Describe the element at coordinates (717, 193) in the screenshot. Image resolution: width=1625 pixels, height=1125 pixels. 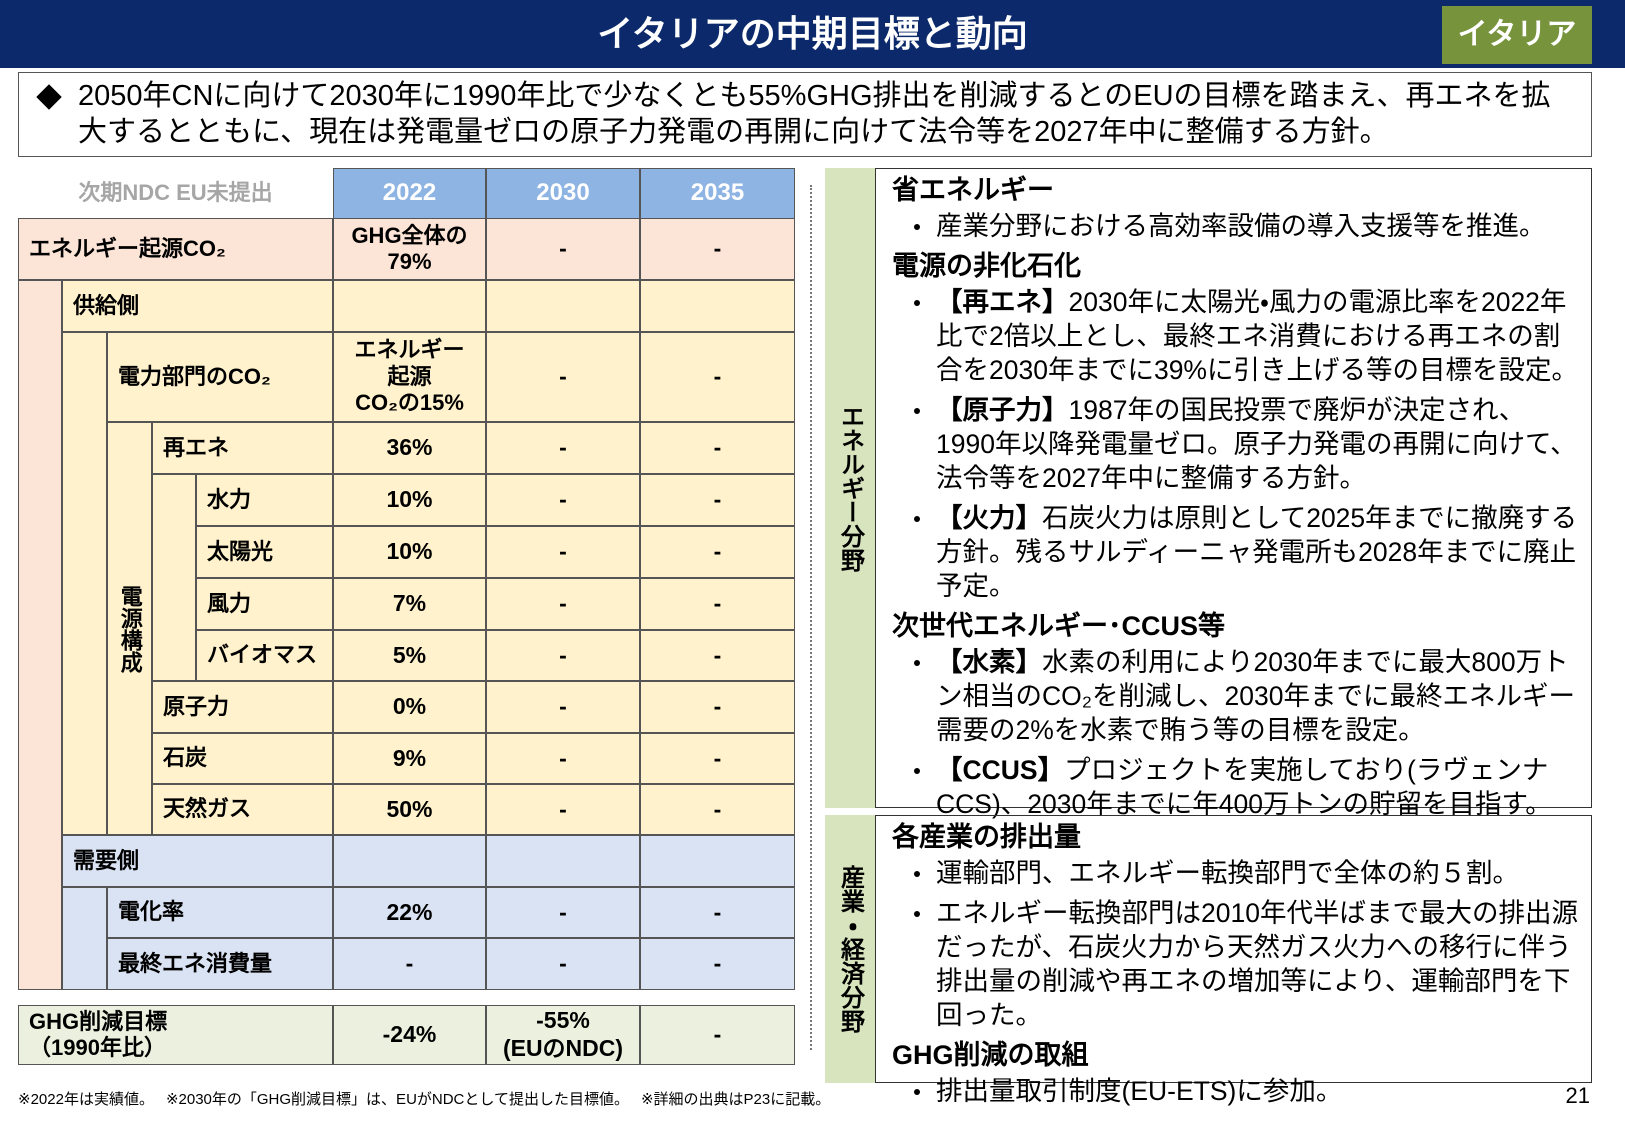
I see `column-header: 2035` at that location.